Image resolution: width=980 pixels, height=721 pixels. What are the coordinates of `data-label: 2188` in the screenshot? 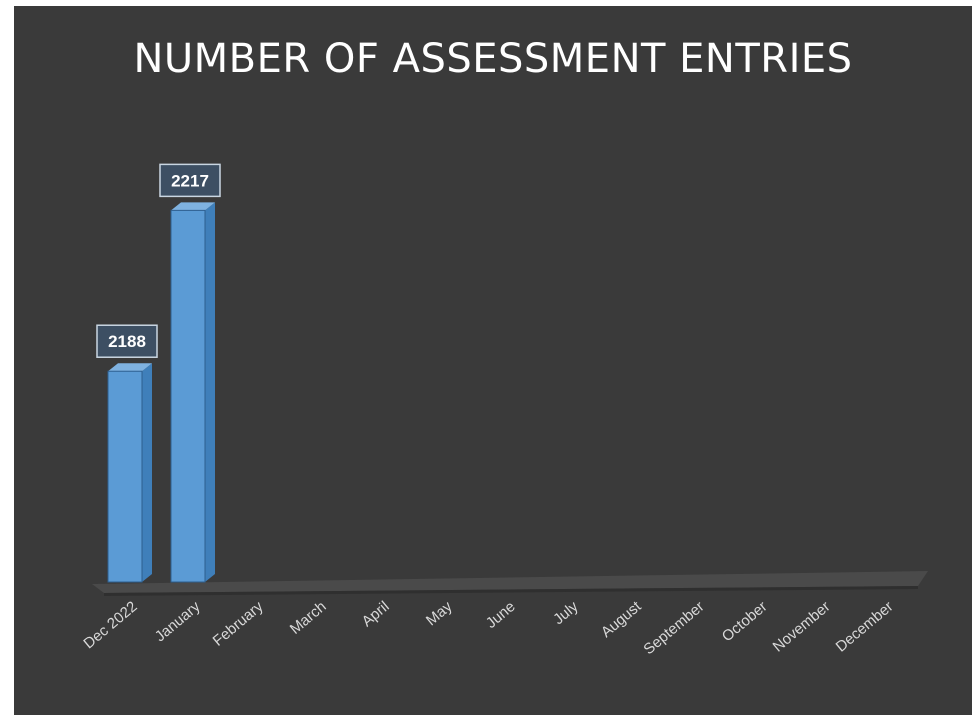 It's located at (127, 341).